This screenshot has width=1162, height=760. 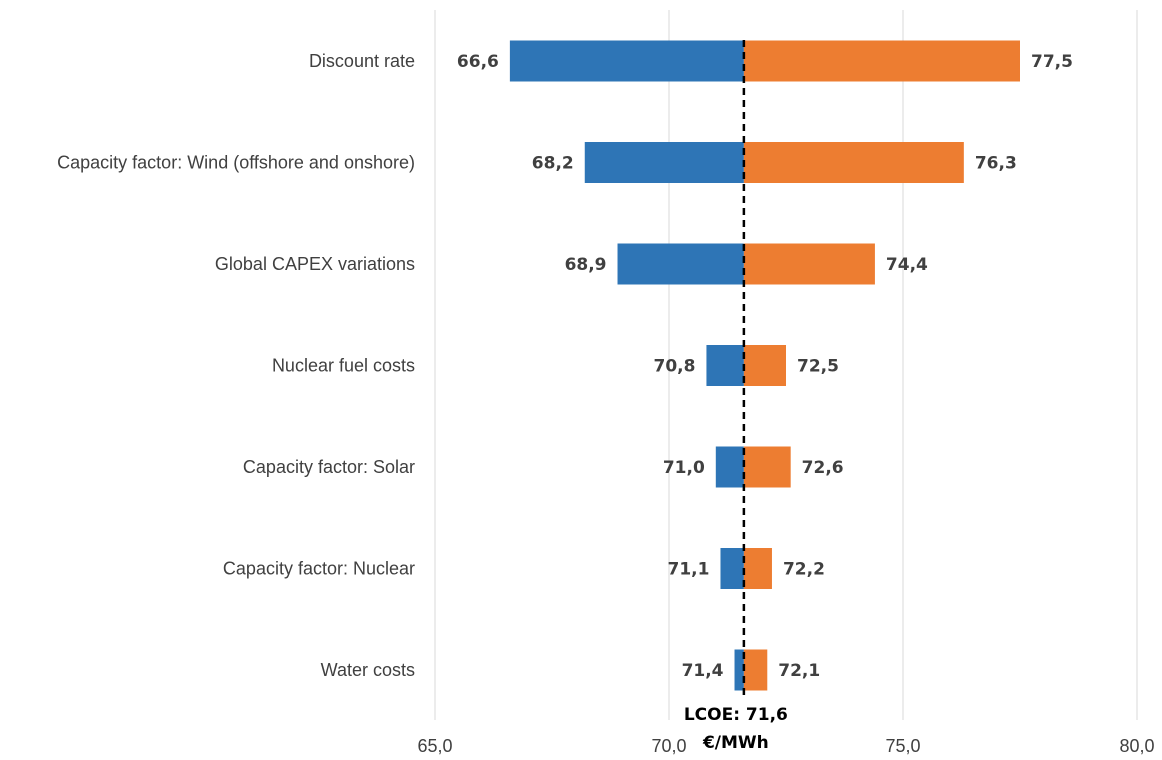 I want to click on category-label: Global CAPEX variations, so click(x=315, y=264).